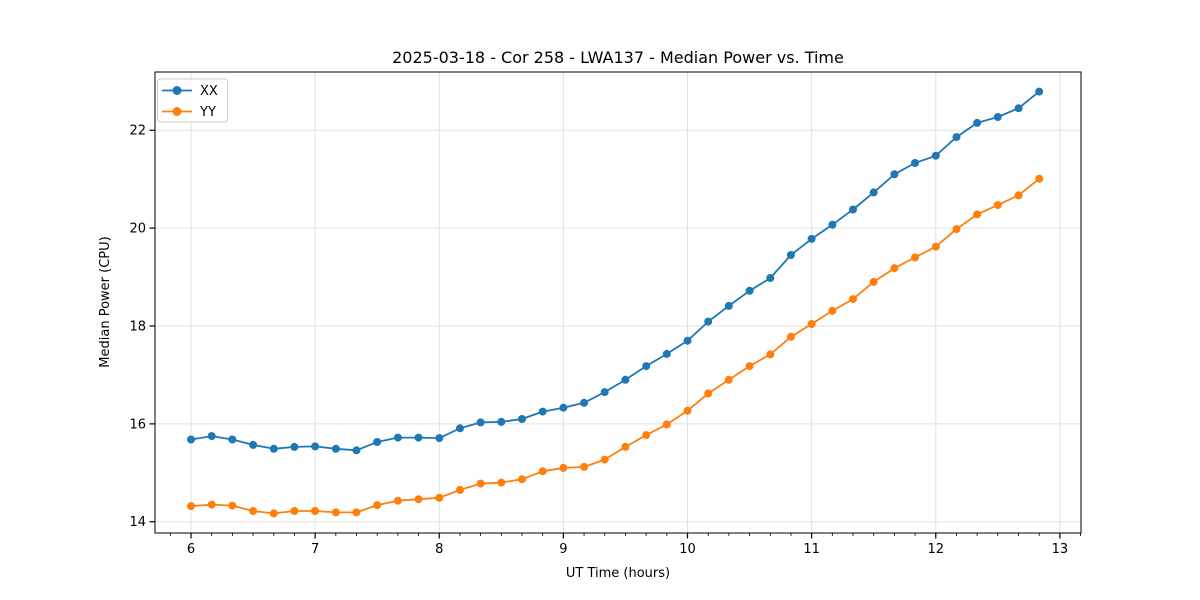 This screenshot has width=1200, height=600. I want to click on legend-marker-icon-yy, so click(177, 111).